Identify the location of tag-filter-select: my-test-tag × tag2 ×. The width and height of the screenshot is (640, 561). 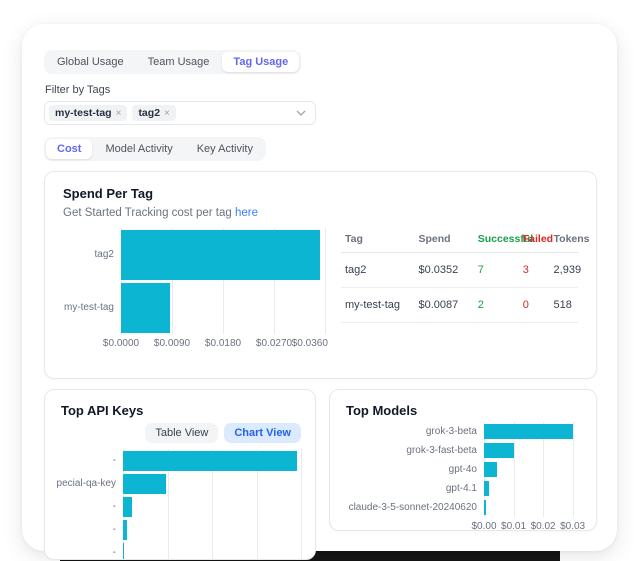
(180, 113).